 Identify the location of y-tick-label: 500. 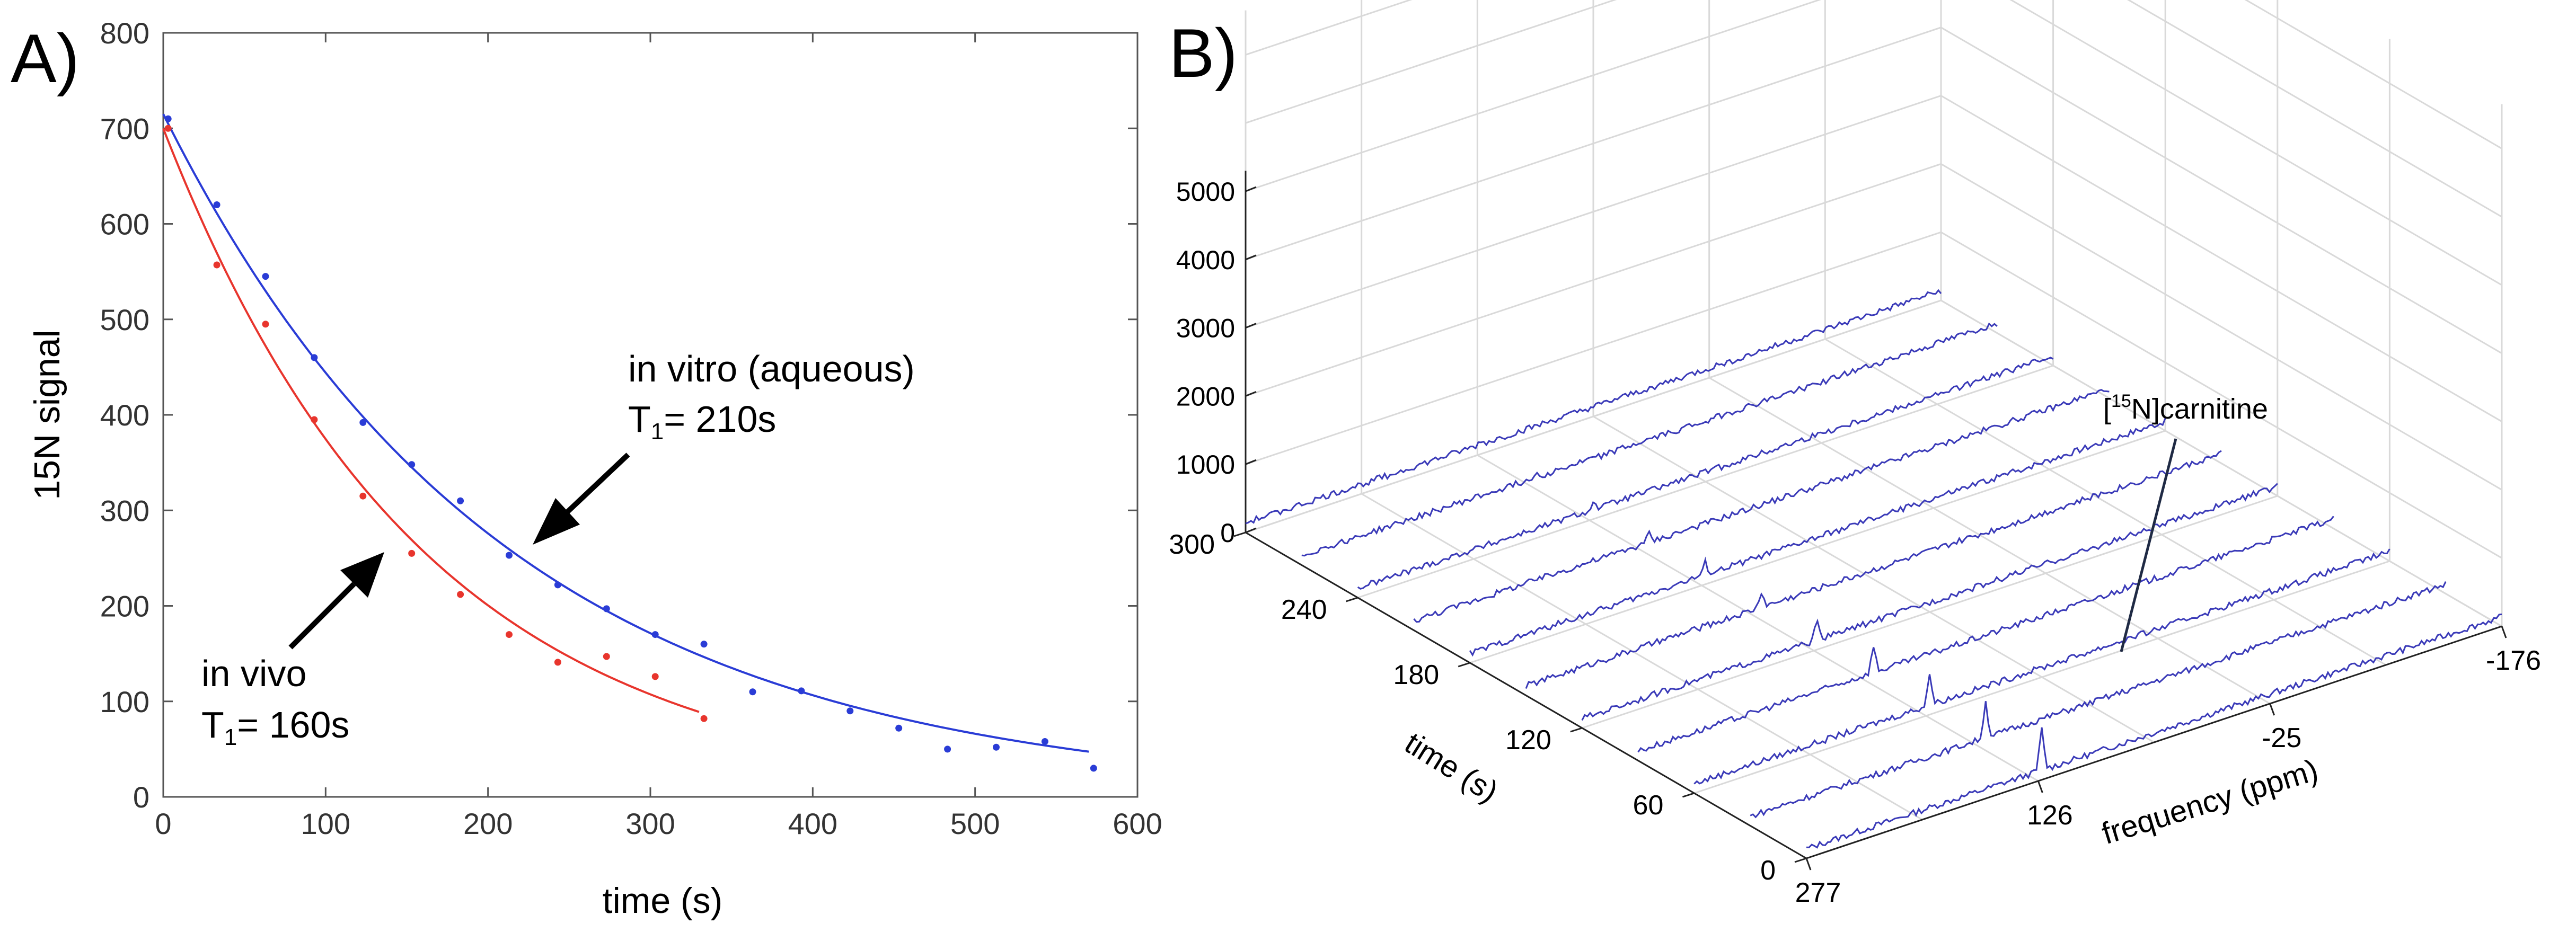
(124, 319).